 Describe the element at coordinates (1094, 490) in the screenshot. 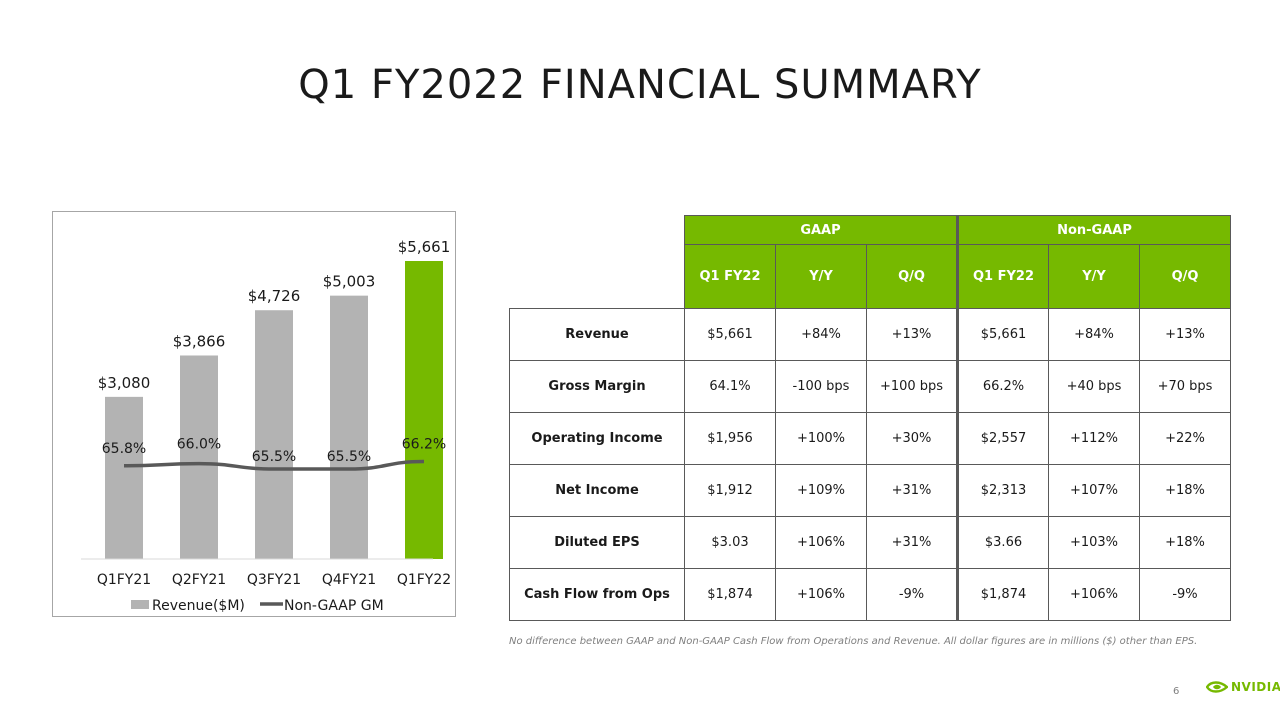

I see `table-cell: +107%` at that location.